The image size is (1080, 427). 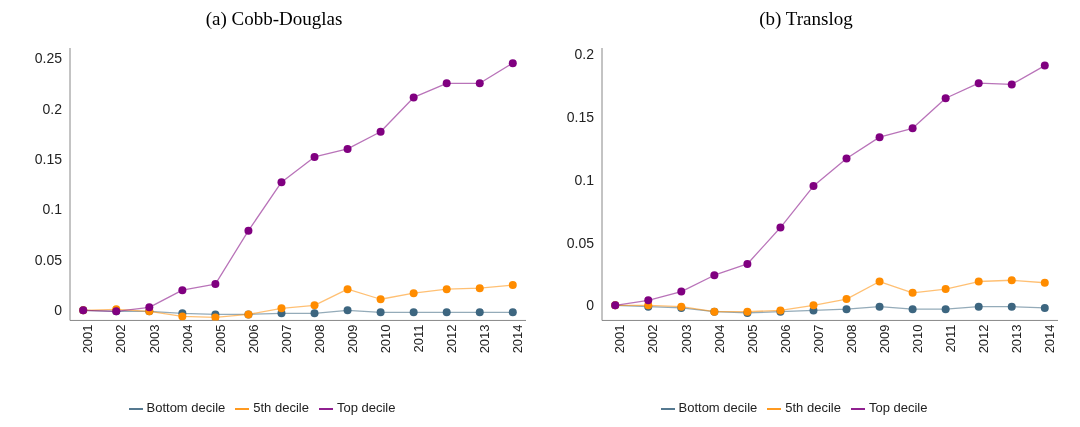 What do you see at coordinates (48, 58) in the screenshot?
I see `y-tick-label: 0.25` at bounding box center [48, 58].